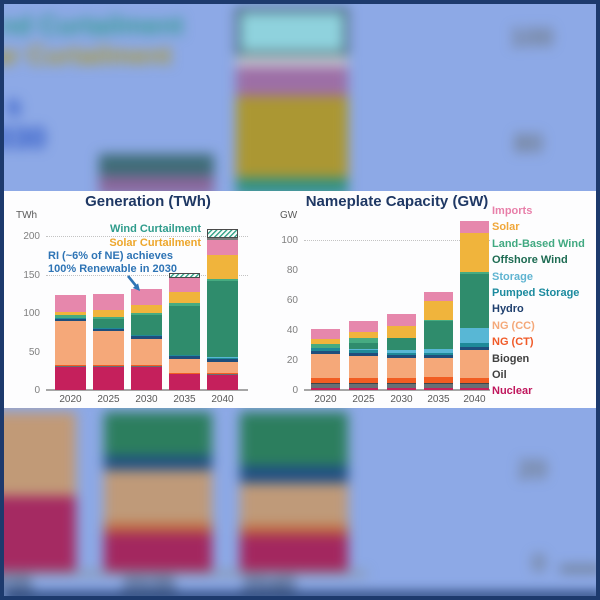  I want to click on x-tick-label: 2035, so click(438, 399).